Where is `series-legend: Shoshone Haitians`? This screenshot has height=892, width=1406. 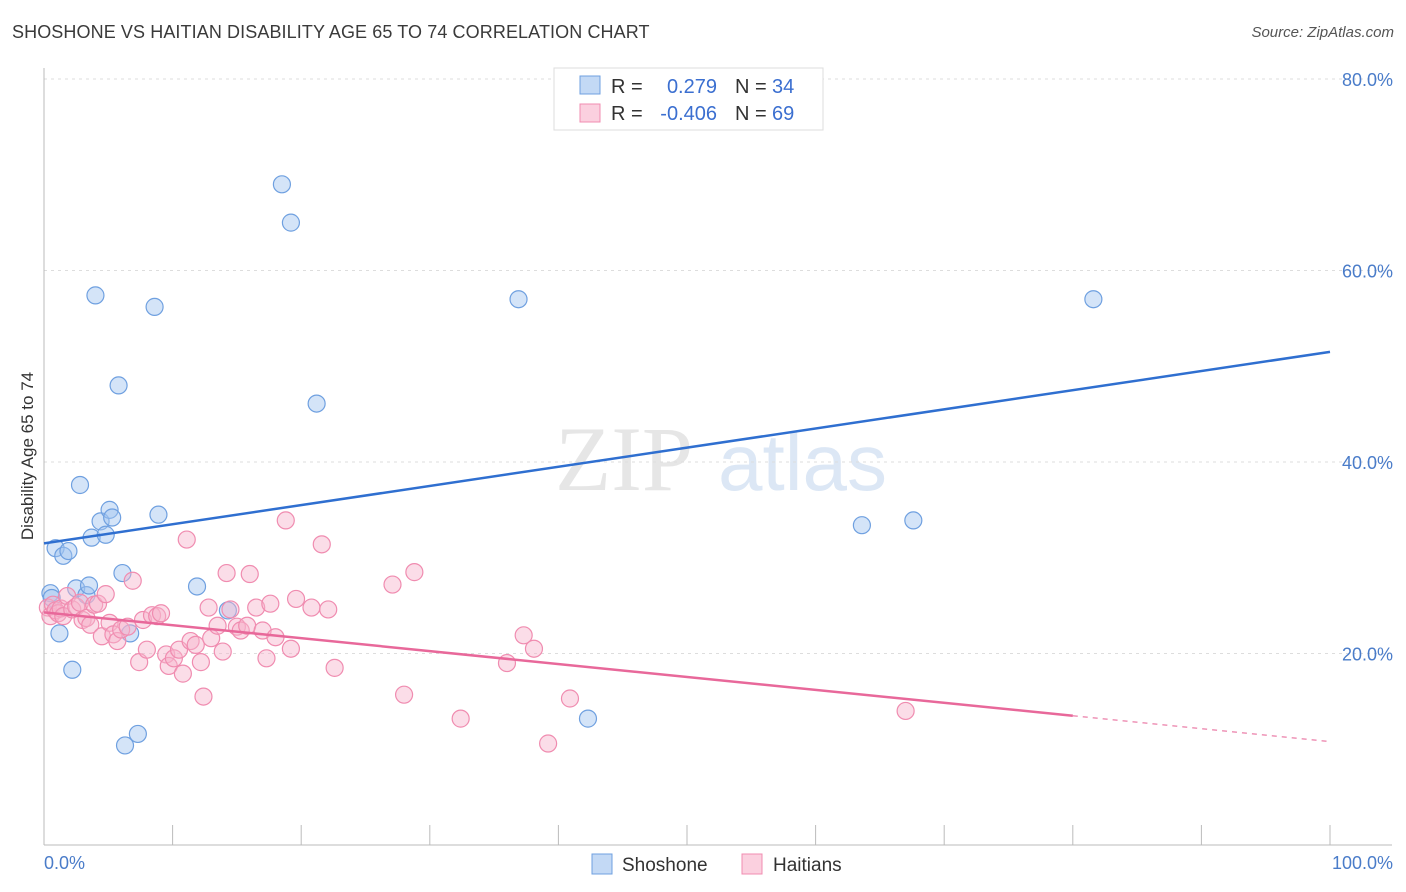 series-legend: Shoshone Haitians is located at coordinates (716, 864).